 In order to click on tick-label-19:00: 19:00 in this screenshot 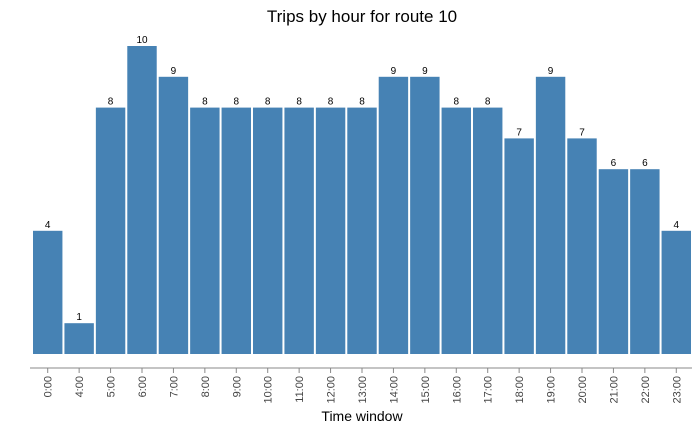, I will do `click(552, 390)`.